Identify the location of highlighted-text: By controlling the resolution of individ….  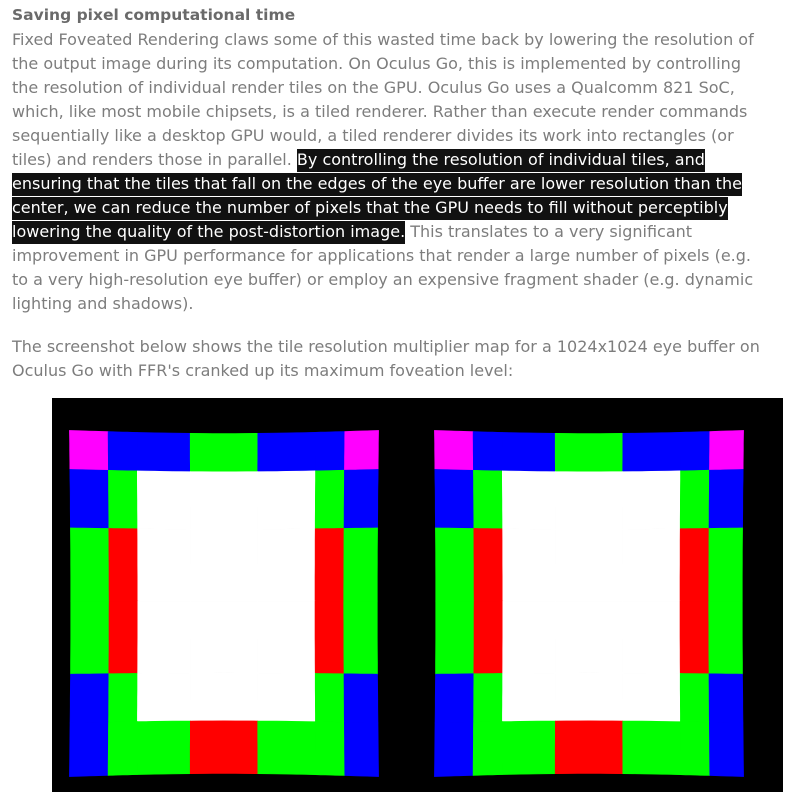
(500, 160).